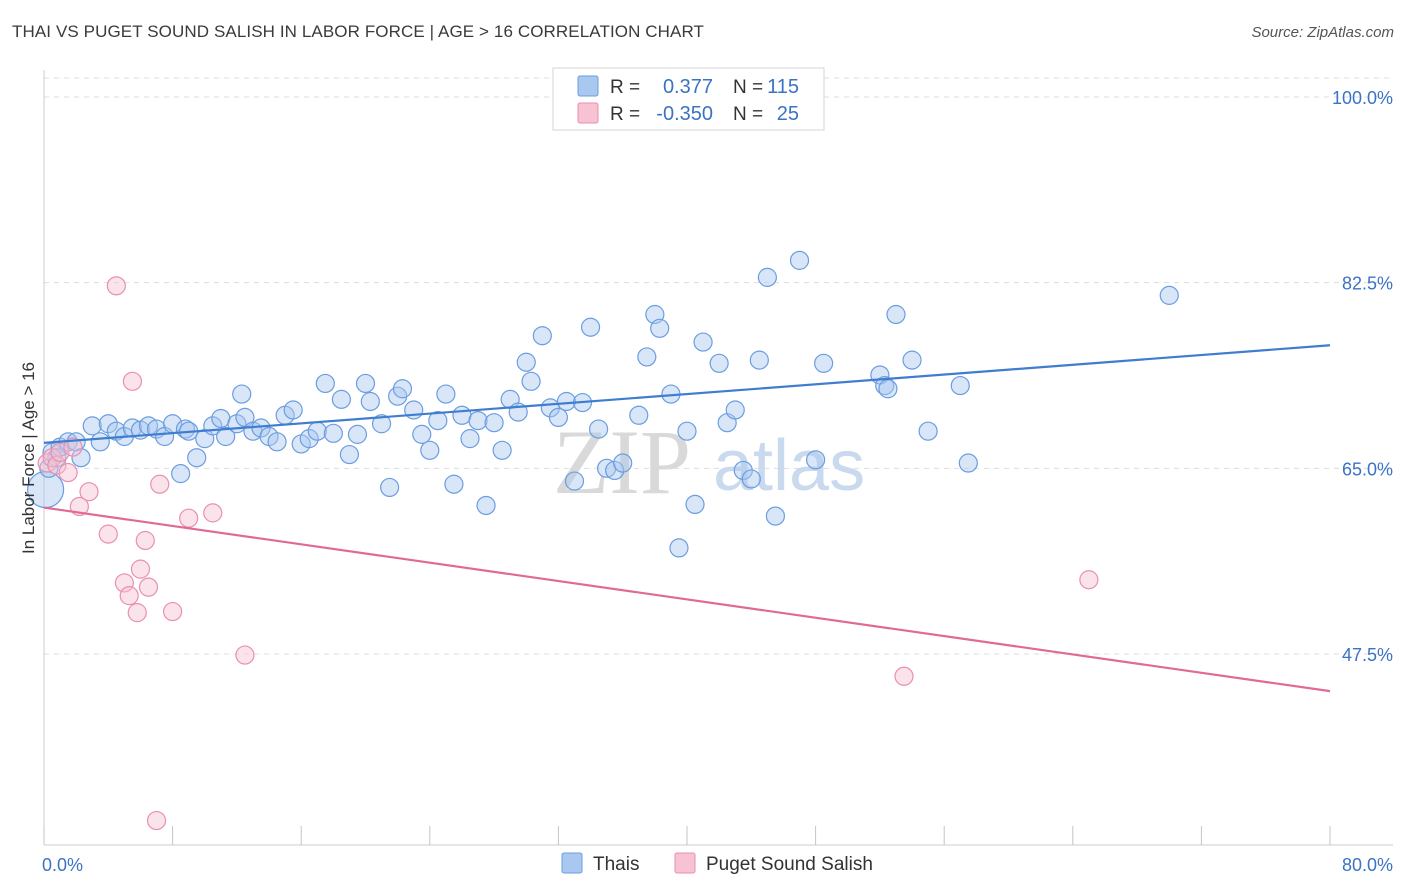  What do you see at coordinates (588, 113) in the screenshot?
I see `legend-swatch-salish` at bounding box center [588, 113].